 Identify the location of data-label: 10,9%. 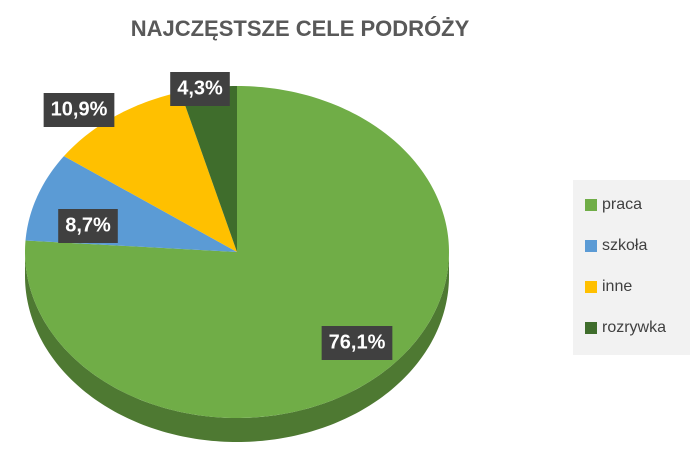
(79, 109).